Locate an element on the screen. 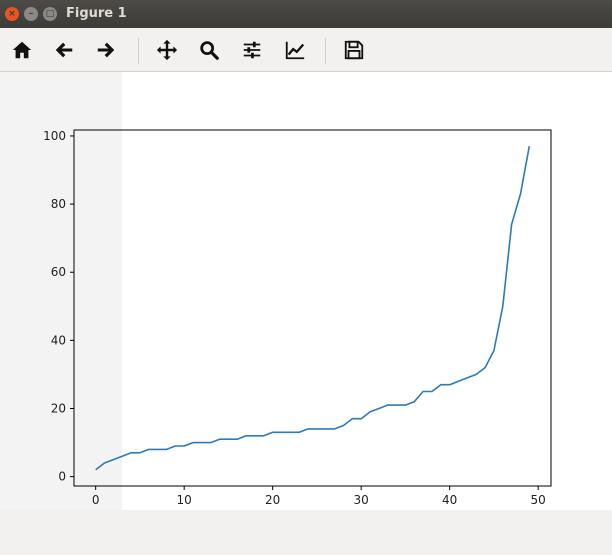  x-tick-label: 50 is located at coordinates (538, 500).